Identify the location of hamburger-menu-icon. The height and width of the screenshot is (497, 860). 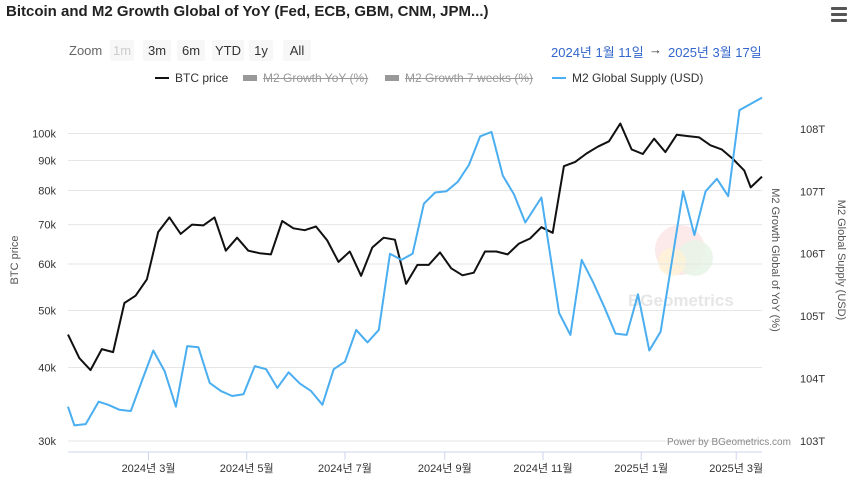
(839, 14).